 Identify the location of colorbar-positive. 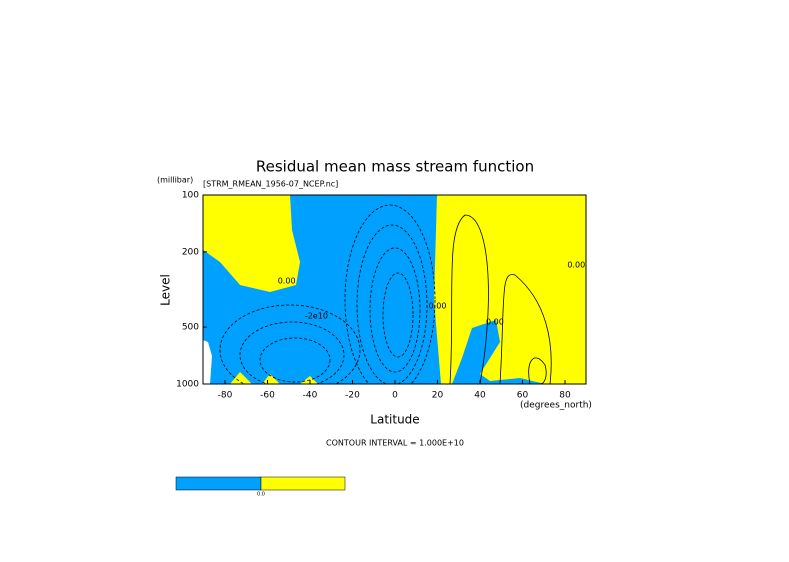
(303, 483).